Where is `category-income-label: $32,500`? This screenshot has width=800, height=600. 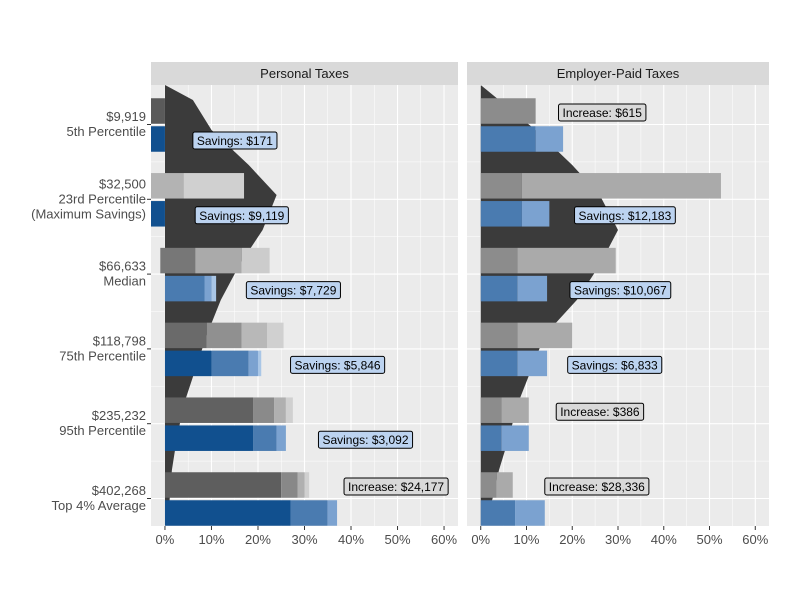
category-income-label: $32,500 is located at coordinates (122, 183).